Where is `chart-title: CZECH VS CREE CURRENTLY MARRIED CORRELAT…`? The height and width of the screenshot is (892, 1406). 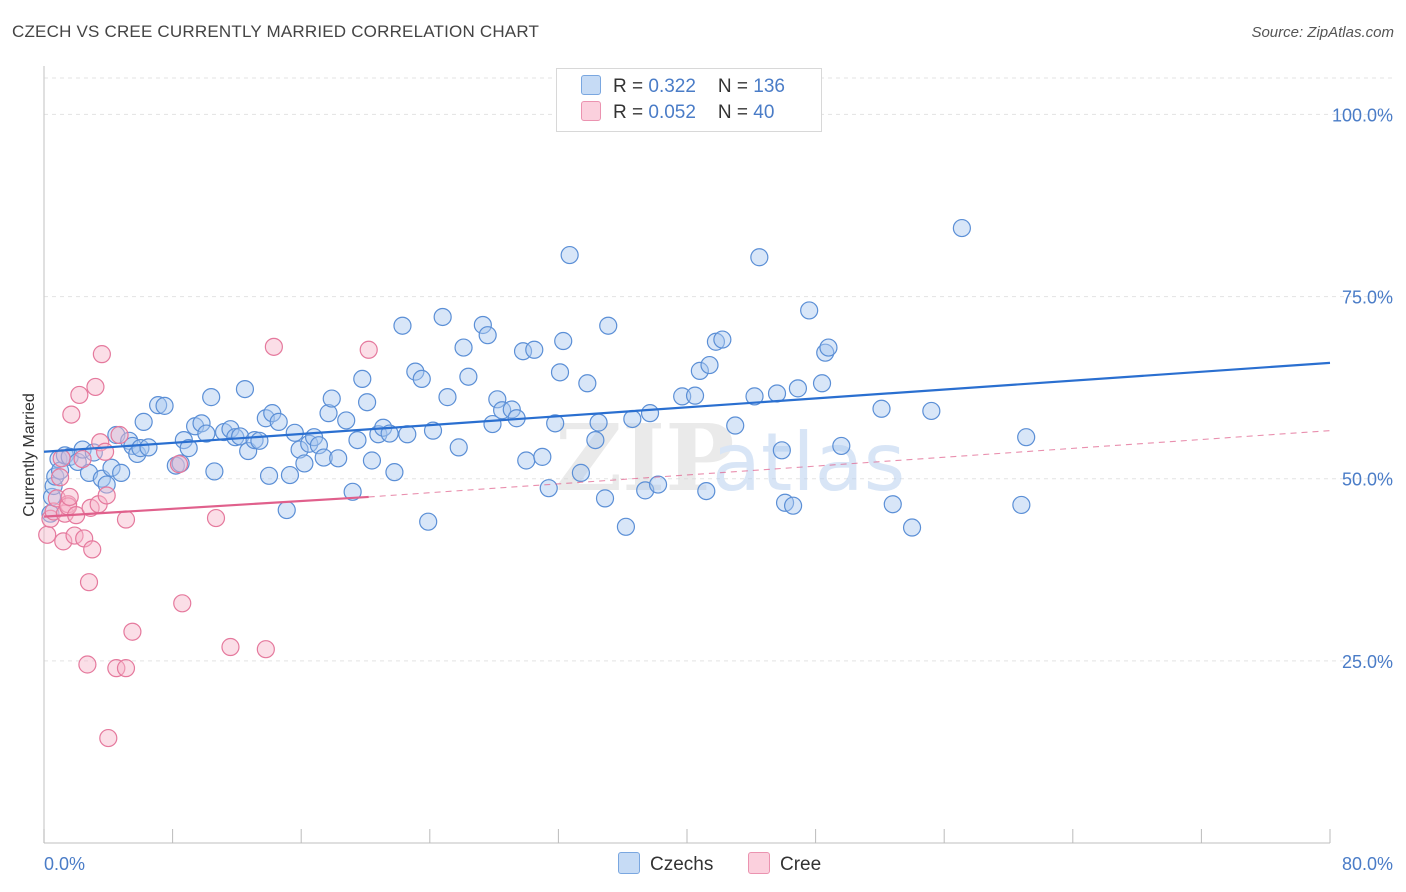
chart-title: CZECH VS CREE CURRENTLY MARRIED CORRELAT… is located at coordinates (276, 31).